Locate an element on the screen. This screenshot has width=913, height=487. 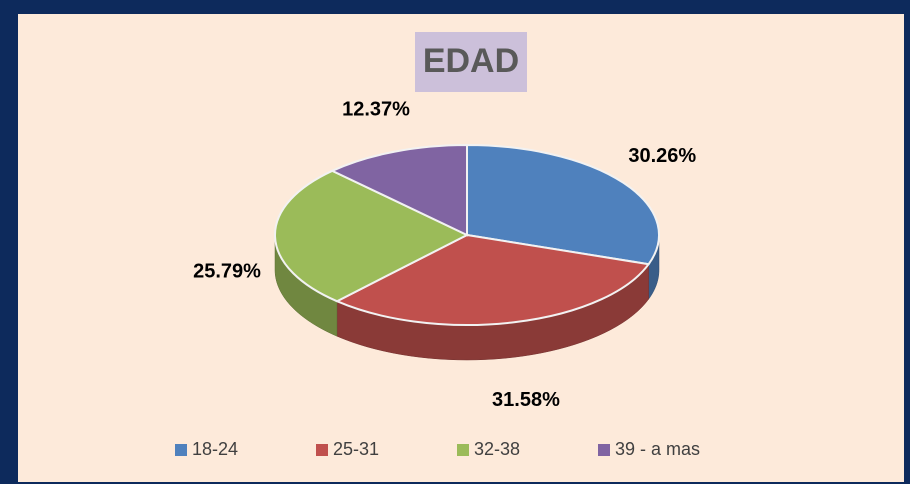
legend-label: 39 - a mas is located at coordinates (657, 449).